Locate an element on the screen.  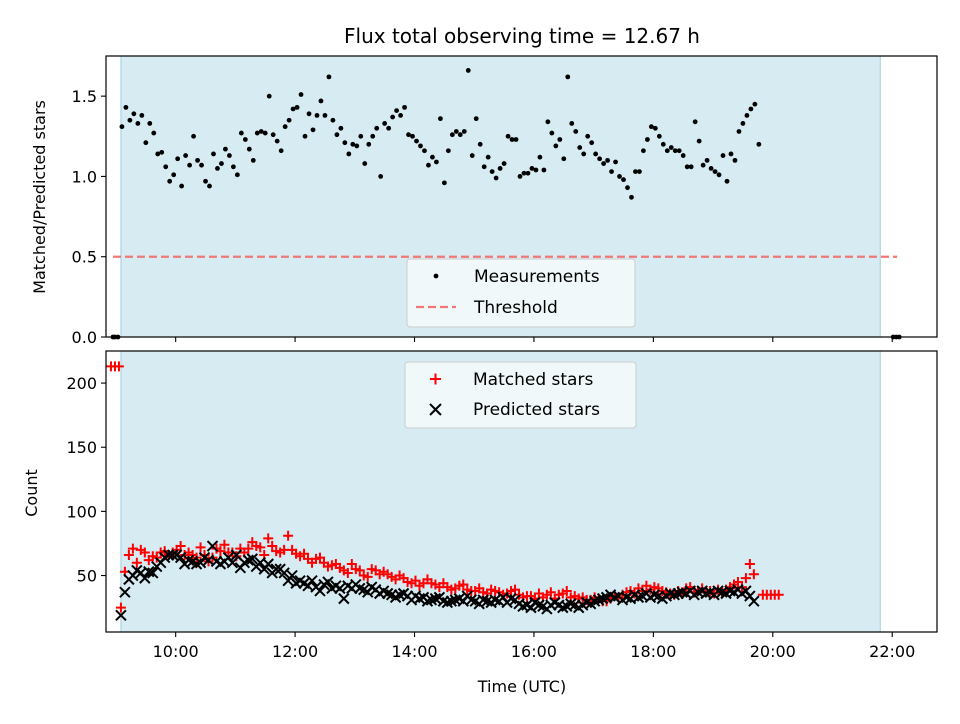
bottom-y-axis-label: Count is located at coordinates (31, 493).